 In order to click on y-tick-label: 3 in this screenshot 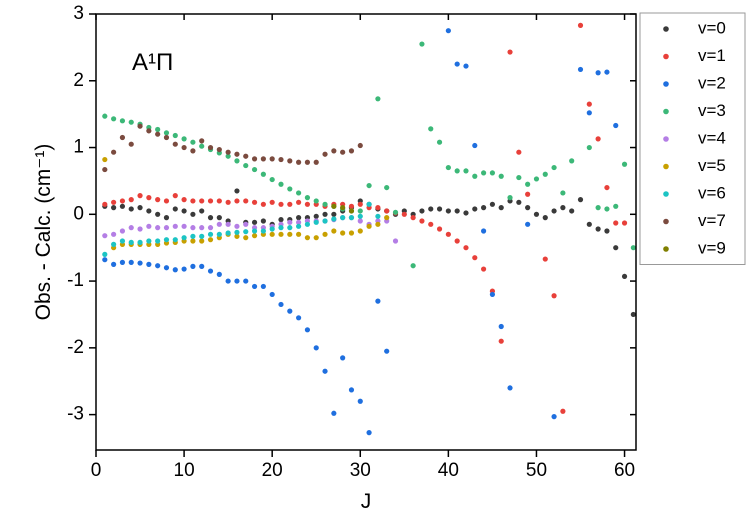, I will do `click(78, 13)`.